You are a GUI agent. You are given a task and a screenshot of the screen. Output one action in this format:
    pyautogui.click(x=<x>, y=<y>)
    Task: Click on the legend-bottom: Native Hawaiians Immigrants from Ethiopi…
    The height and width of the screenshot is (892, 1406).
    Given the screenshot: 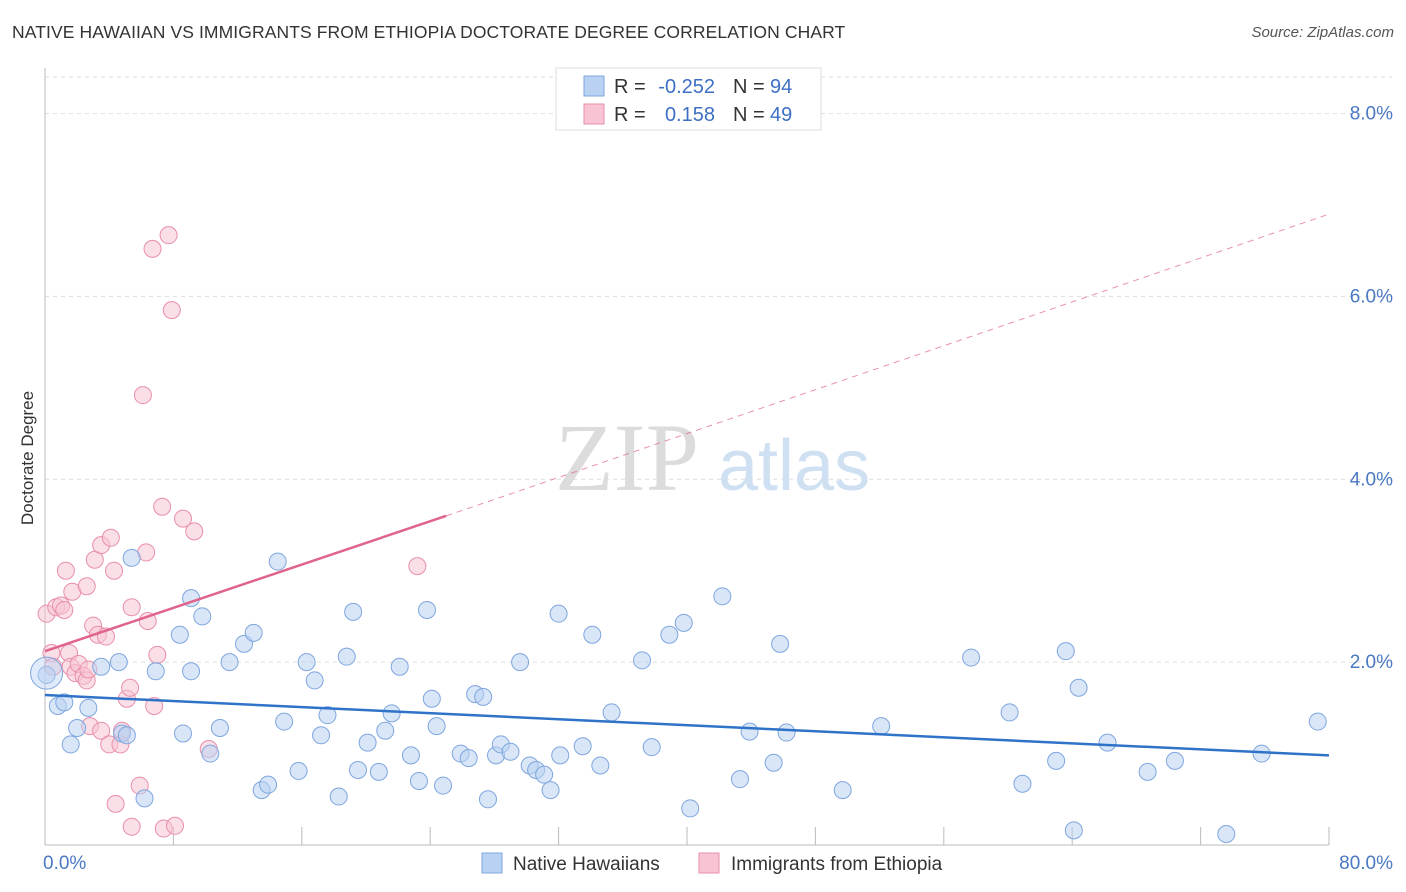 What is the action you would take?
    pyautogui.click(x=712, y=863)
    